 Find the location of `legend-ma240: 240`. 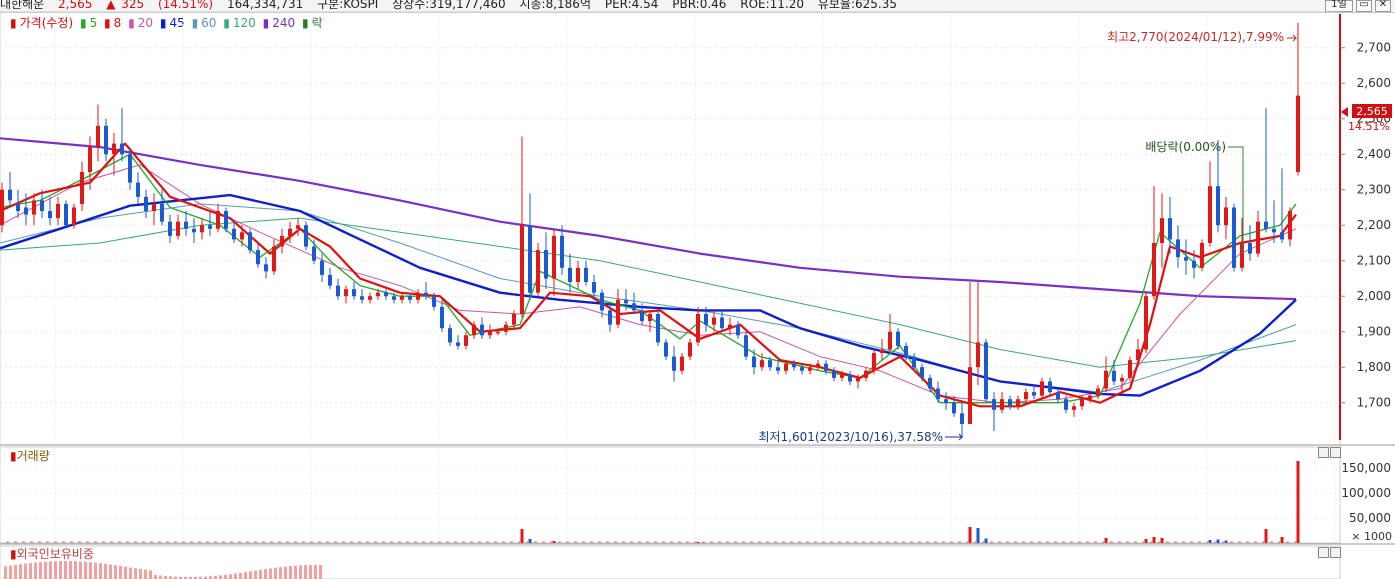

legend-ma240: 240 is located at coordinates (284, 23).